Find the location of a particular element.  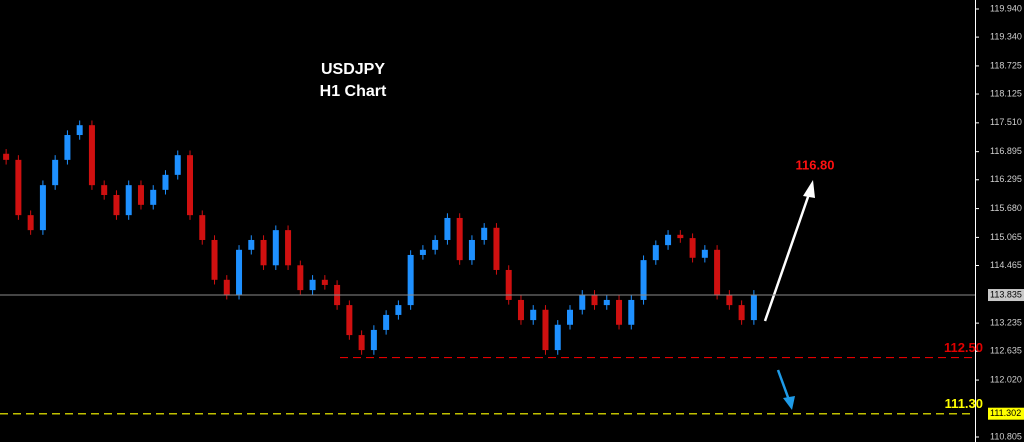

chart-title: USDJPY is located at coordinates (353, 69).